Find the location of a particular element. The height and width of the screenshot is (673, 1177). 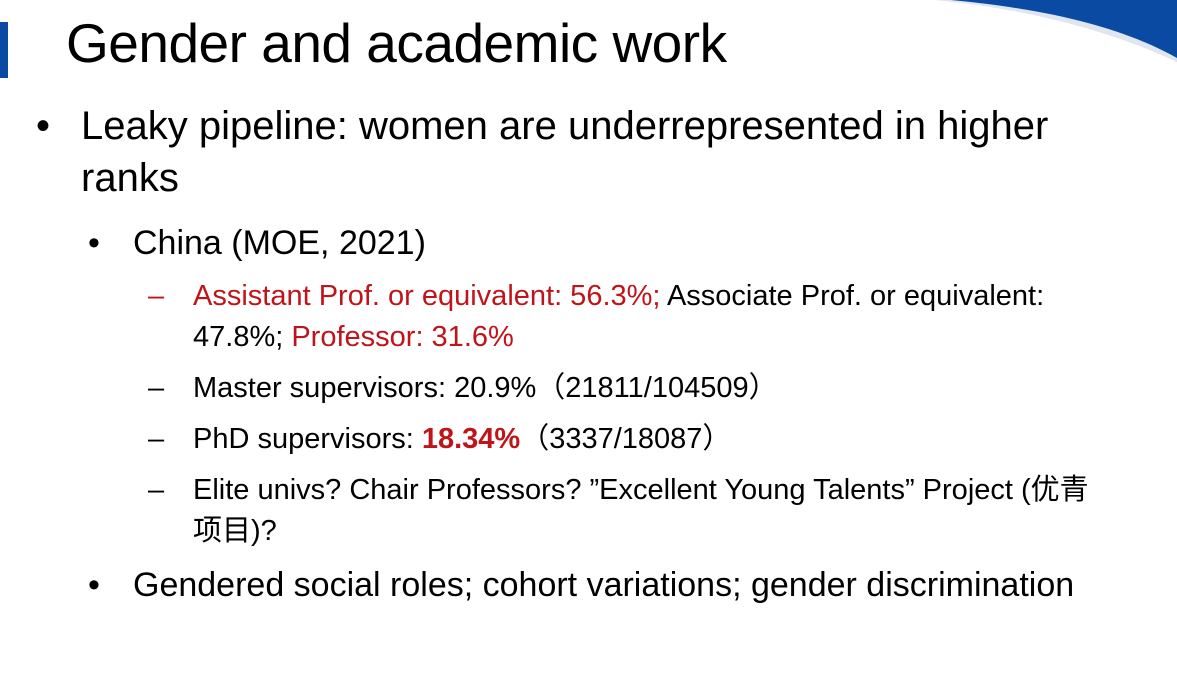

bullet-text: PhD supervisors: 18.34%（3337/18087） is located at coordinates (650, 439).